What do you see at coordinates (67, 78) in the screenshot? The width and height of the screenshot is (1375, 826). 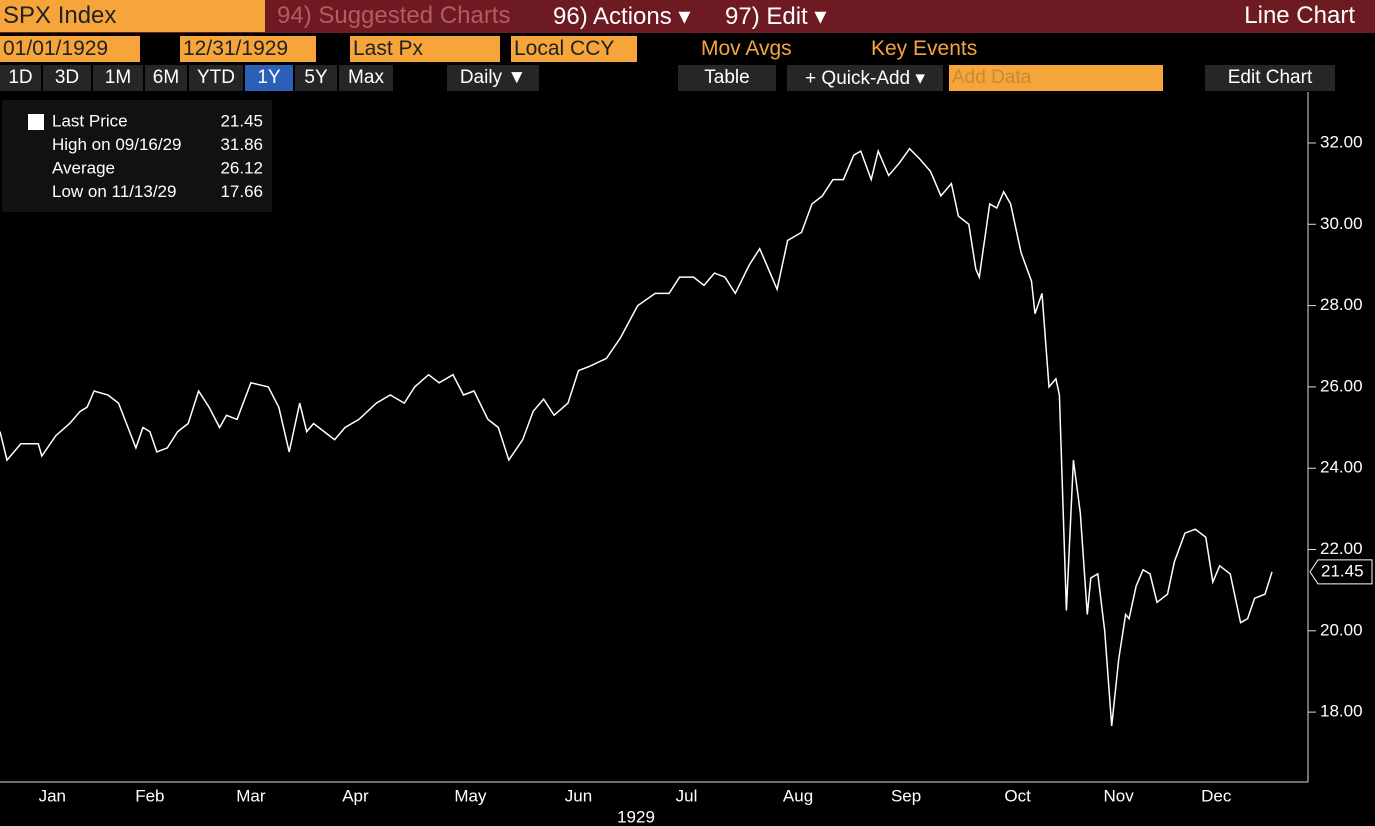 I see `range-button: 3D` at bounding box center [67, 78].